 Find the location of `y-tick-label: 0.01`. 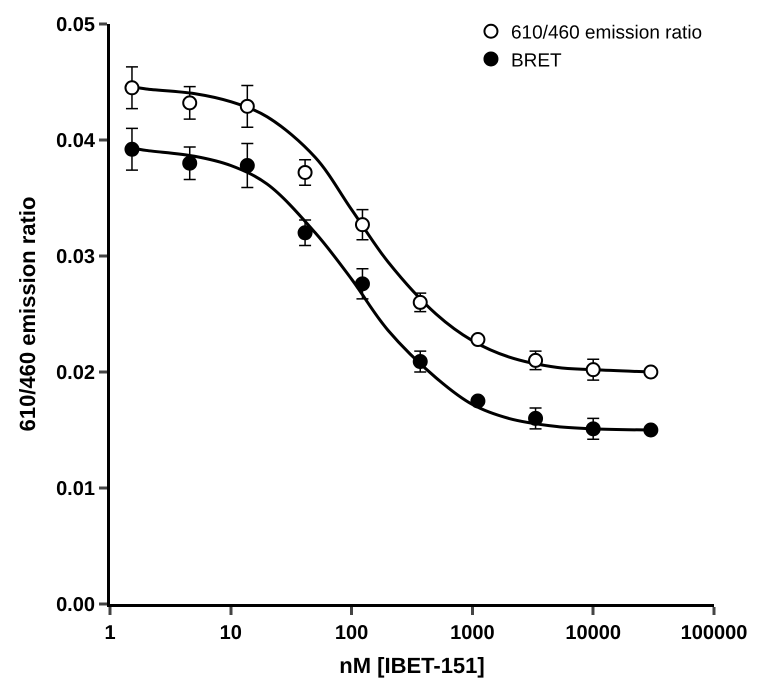

y-tick-label: 0.01 is located at coordinates (75, 489).